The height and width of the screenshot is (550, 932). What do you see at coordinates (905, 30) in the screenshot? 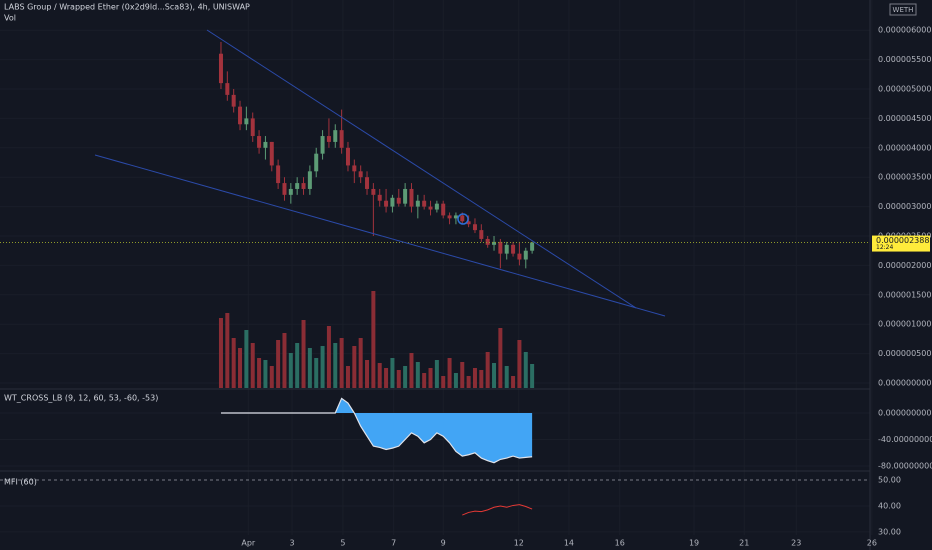
I see `y-tick-label: 0.0000060000` at bounding box center [905, 30].